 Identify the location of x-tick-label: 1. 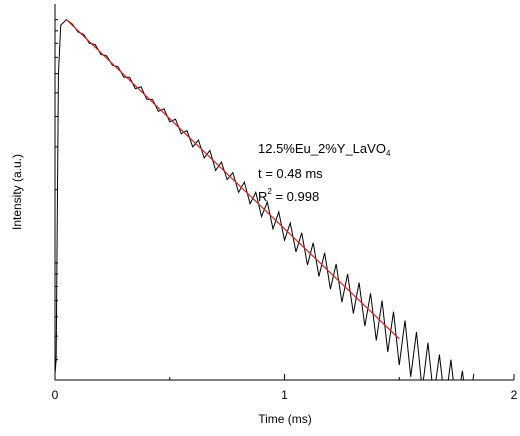
(284, 395).